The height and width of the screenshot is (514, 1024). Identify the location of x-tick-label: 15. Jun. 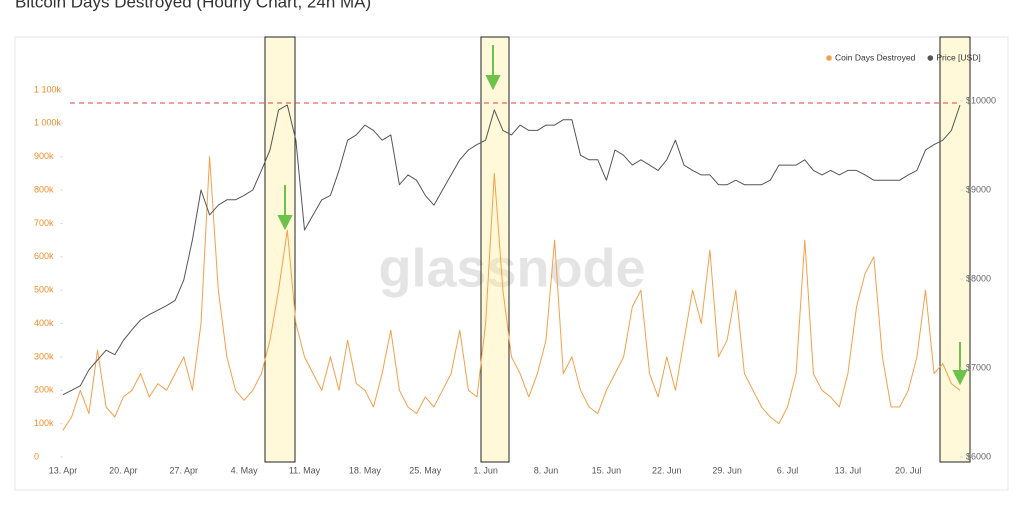
(607, 470).